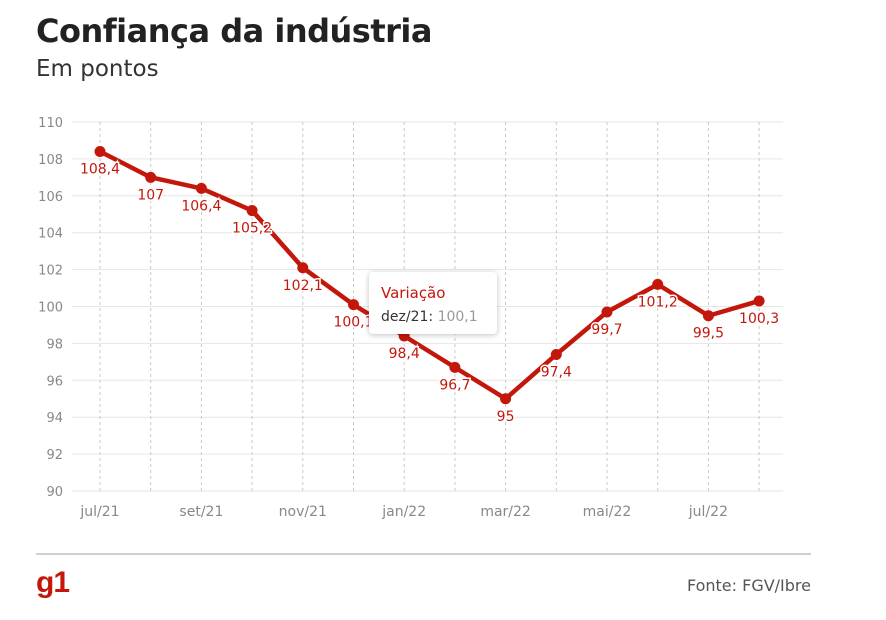 The width and height of the screenshot is (886, 620). What do you see at coordinates (50, 123) in the screenshot?
I see `y-tick-label: 110` at bounding box center [50, 123].